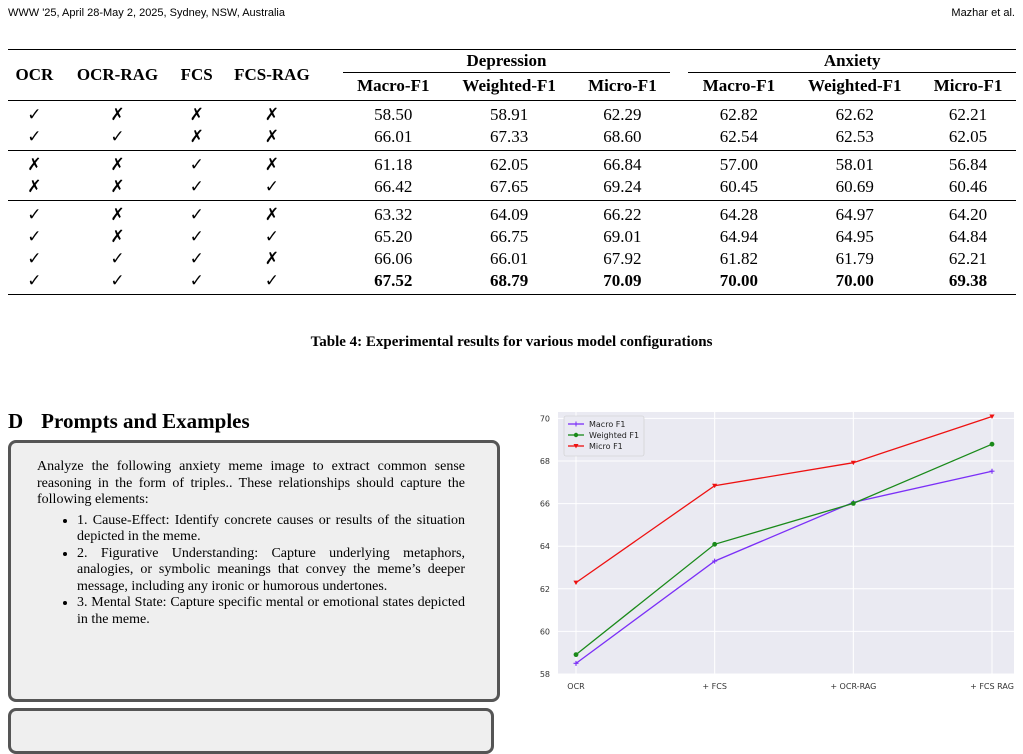 This screenshot has width=1023, height=754. Describe the element at coordinates (576, 686) in the screenshot. I see `x-tick-label: OCR` at that location.